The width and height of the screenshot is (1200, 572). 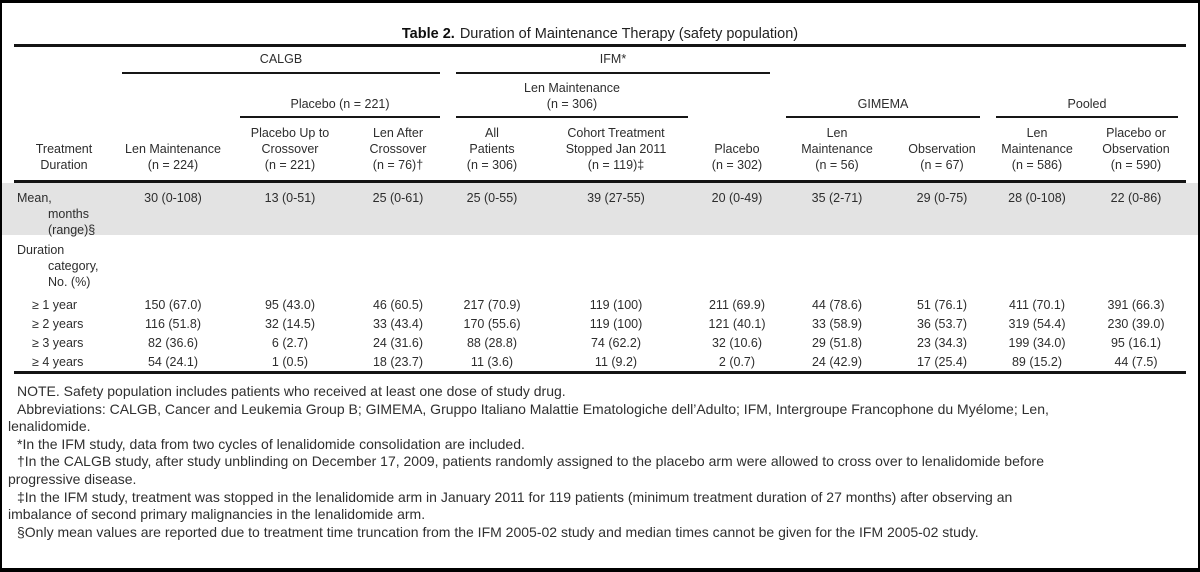 What do you see at coordinates (883, 107) in the screenshot?
I see `column-group-label: GIMEMA` at bounding box center [883, 107].